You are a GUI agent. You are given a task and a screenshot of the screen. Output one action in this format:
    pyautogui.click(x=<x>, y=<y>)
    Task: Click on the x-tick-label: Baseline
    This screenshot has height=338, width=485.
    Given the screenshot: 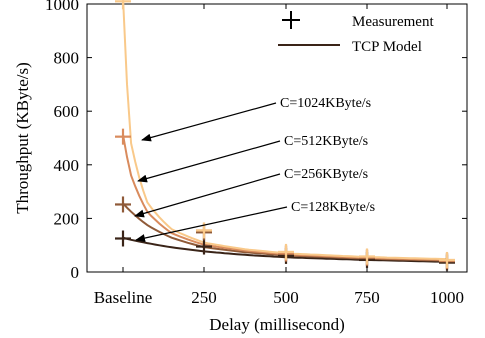 What is the action you would take?
    pyautogui.click(x=123, y=297)
    